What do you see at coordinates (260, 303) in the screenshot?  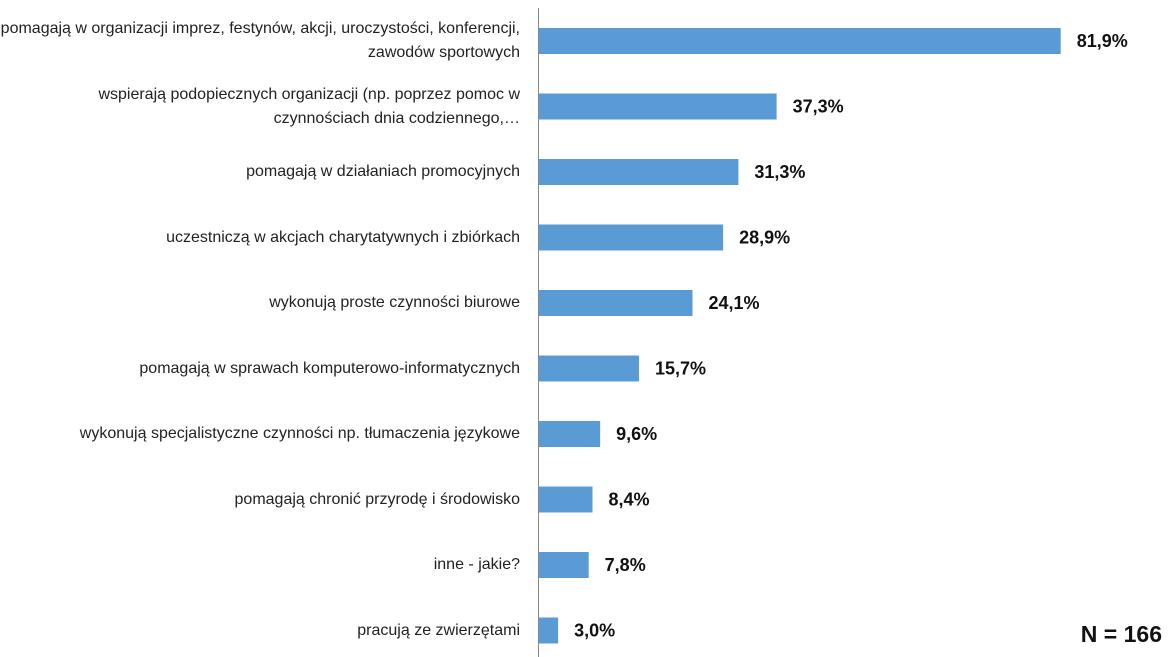 I see `category-label: wykonują proste czynności biurowe` at bounding box center [260, 303].